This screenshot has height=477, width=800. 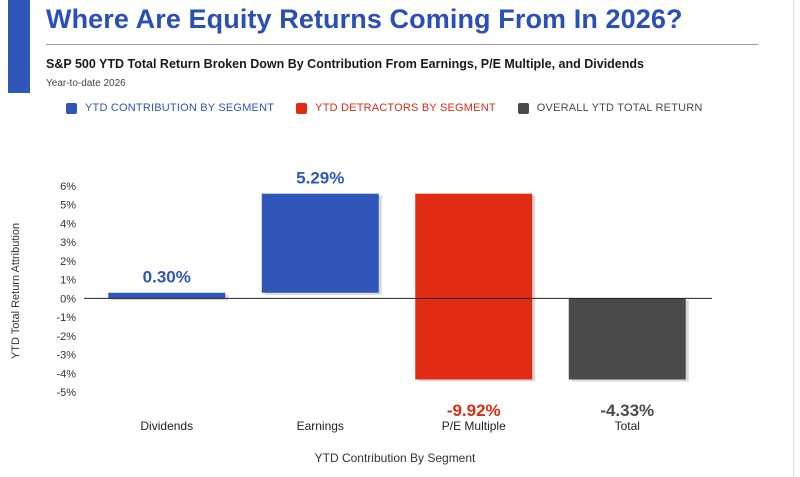 What do you see at coordinates (166, 426) in the screenshot?
I see `x-tick-label: Dividends` at bounding box center [166, 426].